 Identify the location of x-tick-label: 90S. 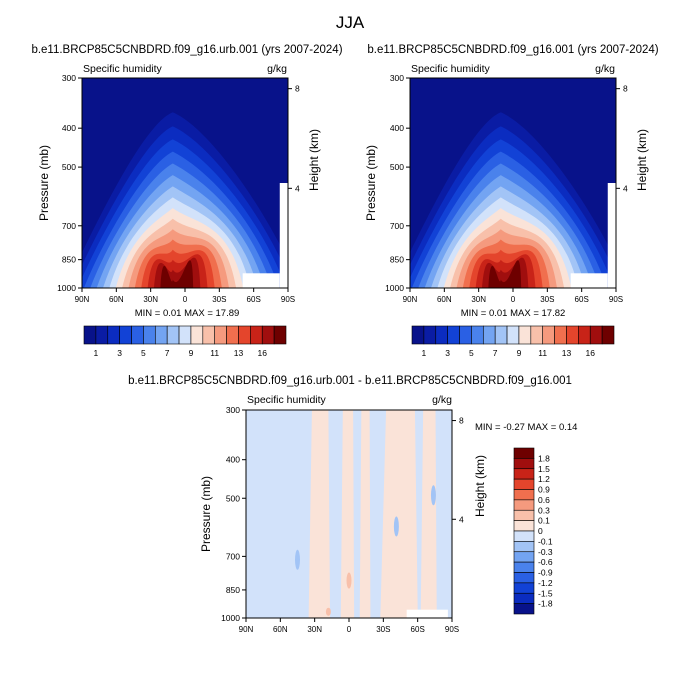
(452, 629).